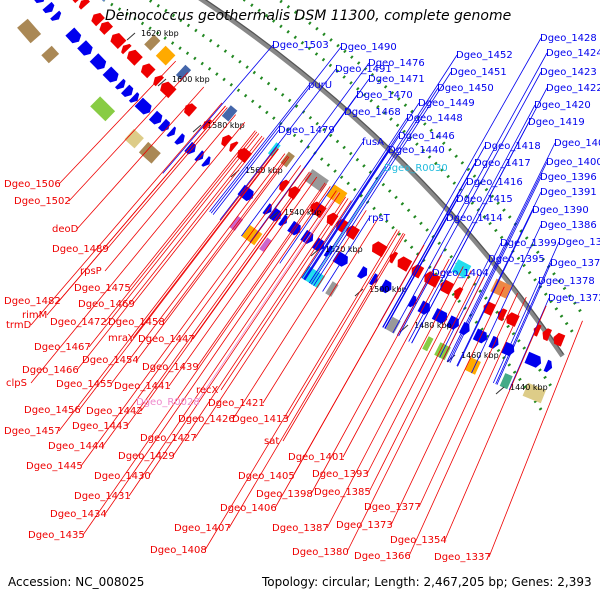 The height and width of the screenshot is (600, 600). Describe the element at coordinates (76, 446) in the screenshot. I see `reverse-gene-label: Dgeo_1444` at that location.